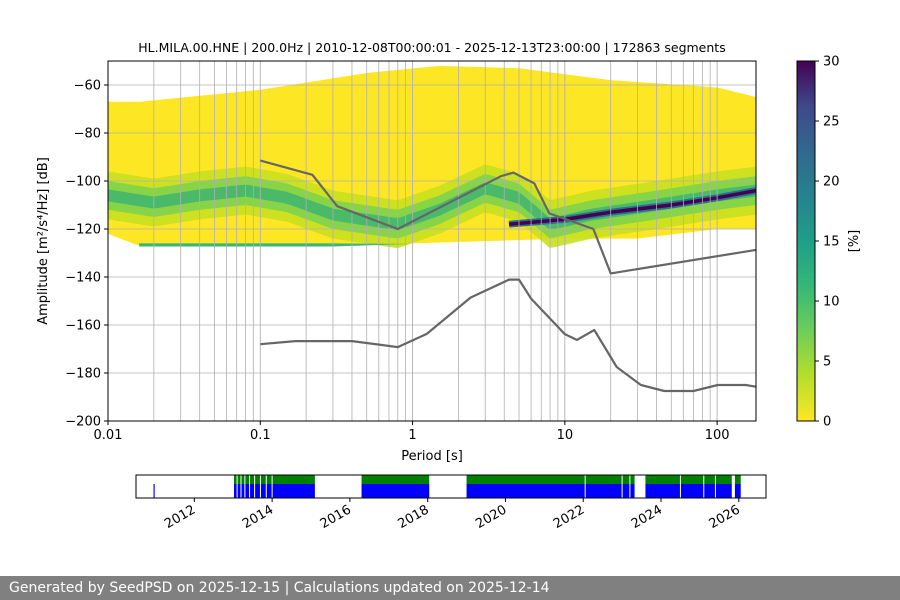 This screenshot has height=600, width=900. What do you see at coordinates (83, 182) in the screenshot?
I see `y-tick-label: −100` at bounding box center [83, 182].